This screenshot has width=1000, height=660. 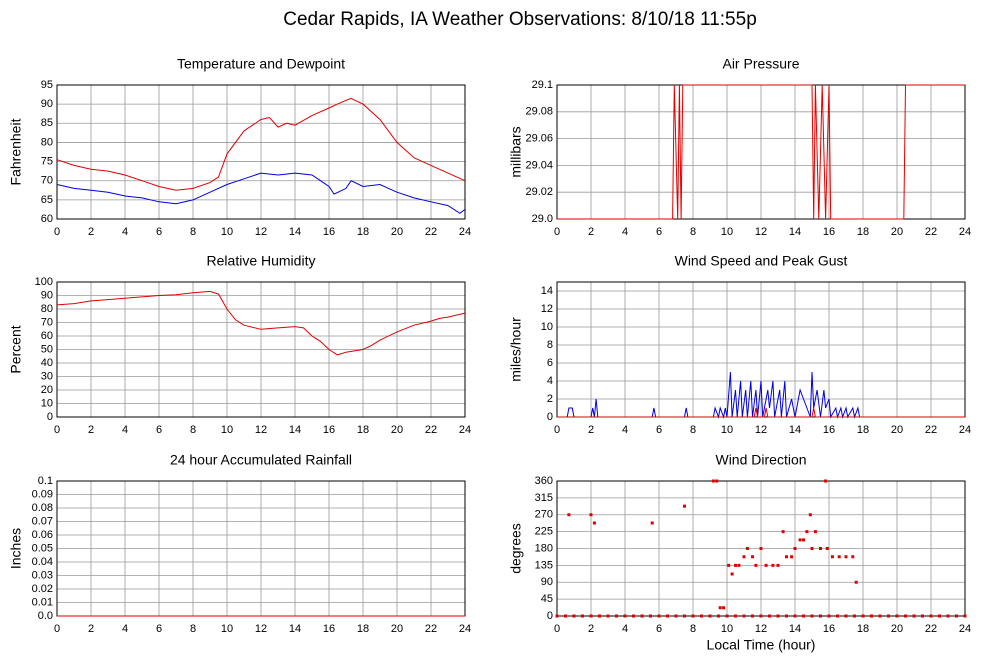 I want to click on y-tick-label: 6, so click(x=550, y=363).